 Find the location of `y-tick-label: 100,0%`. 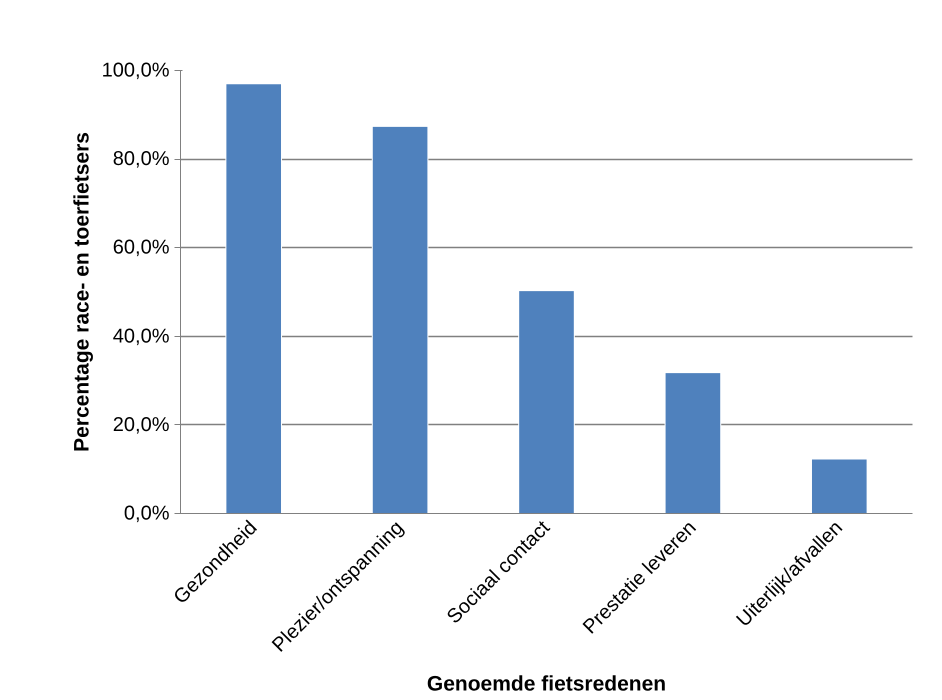

y-tick-label: 100,0% is located at coordinates (136, 71).